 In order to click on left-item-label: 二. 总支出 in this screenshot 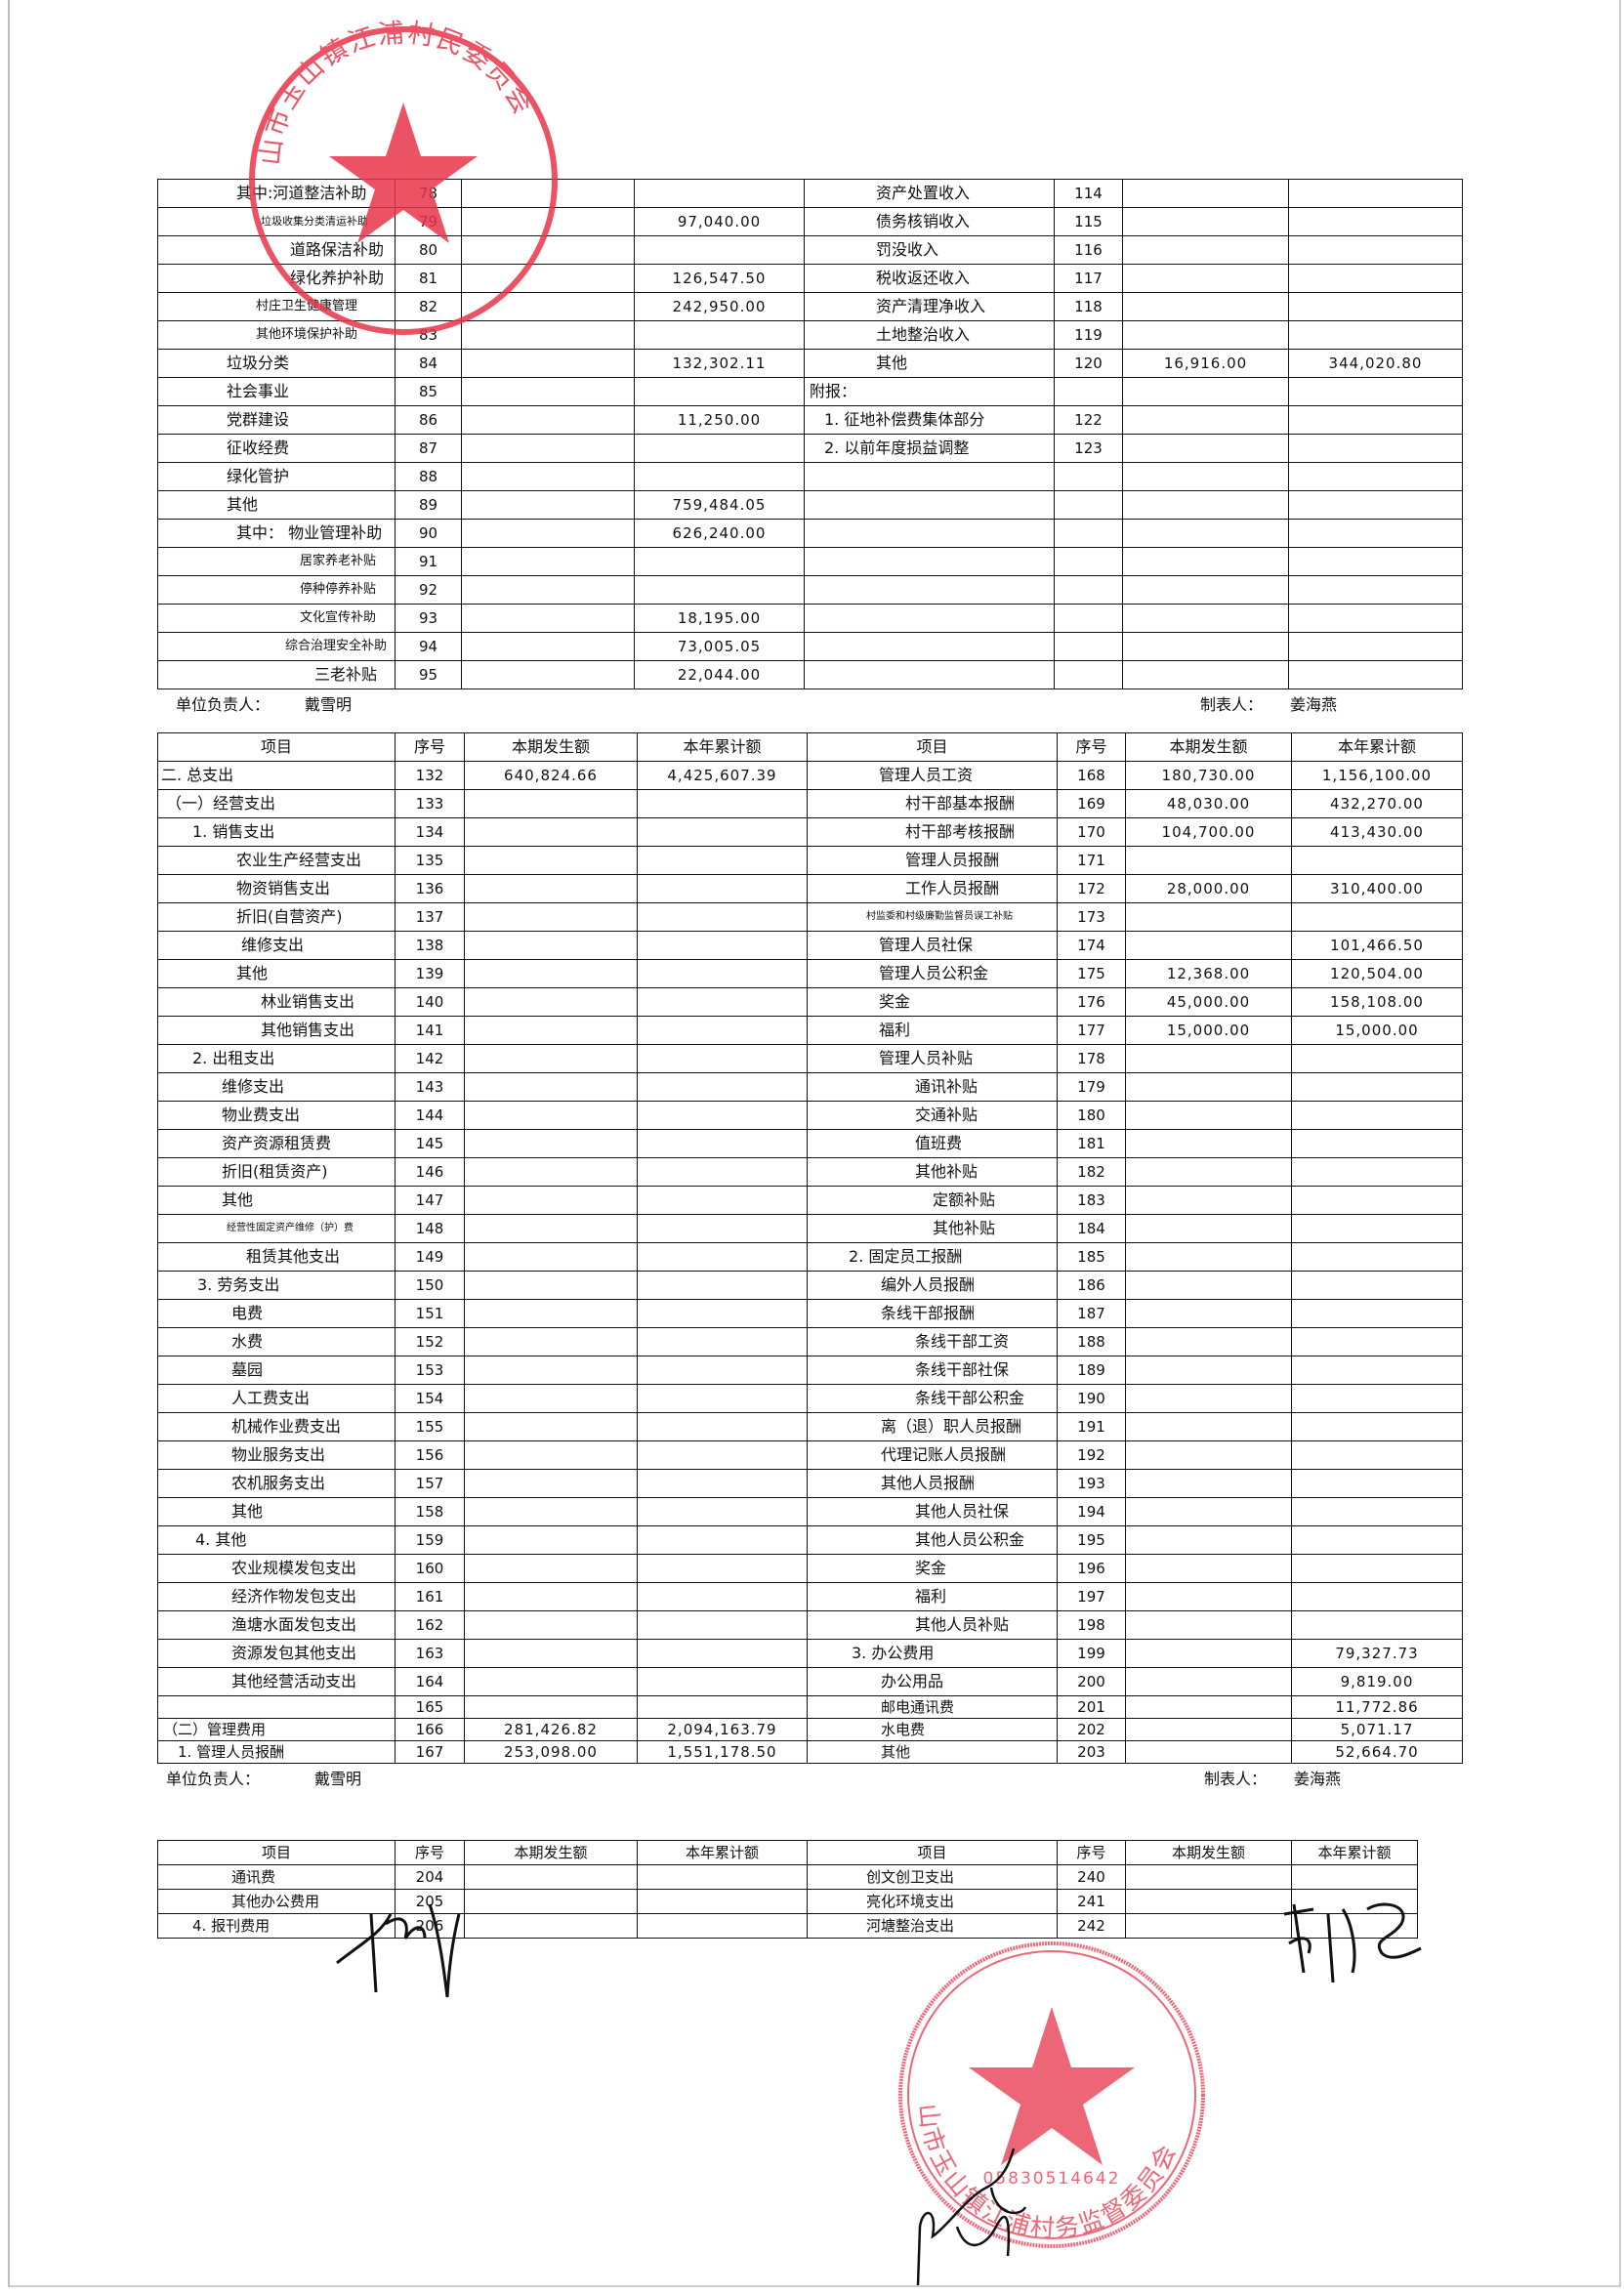, I will do `click(276, 775)`.